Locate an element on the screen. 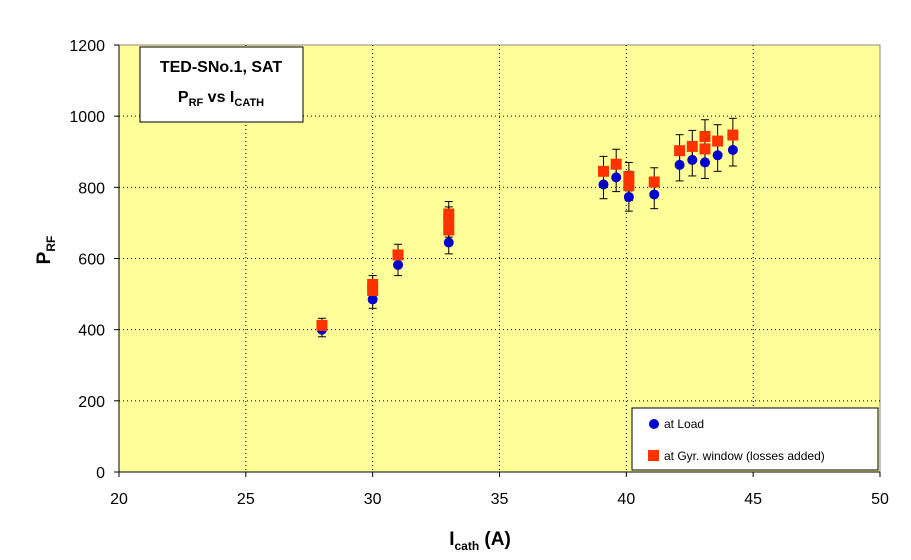 The image size is (911, 560). x-tick-label: 50 is located at coordinates (880, 499).